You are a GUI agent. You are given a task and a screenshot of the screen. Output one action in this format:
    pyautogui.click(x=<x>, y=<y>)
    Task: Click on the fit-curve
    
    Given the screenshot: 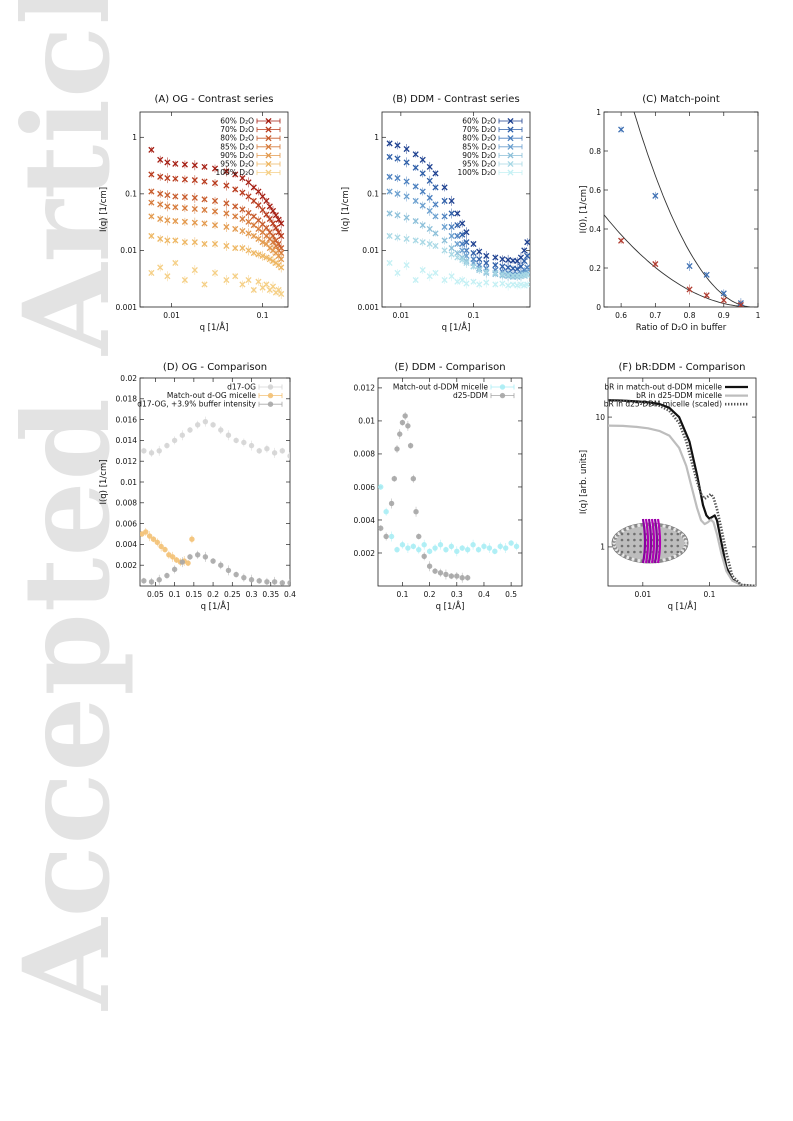 What is the action you would take?
    pyautogui.click(x=681, y=260)
    